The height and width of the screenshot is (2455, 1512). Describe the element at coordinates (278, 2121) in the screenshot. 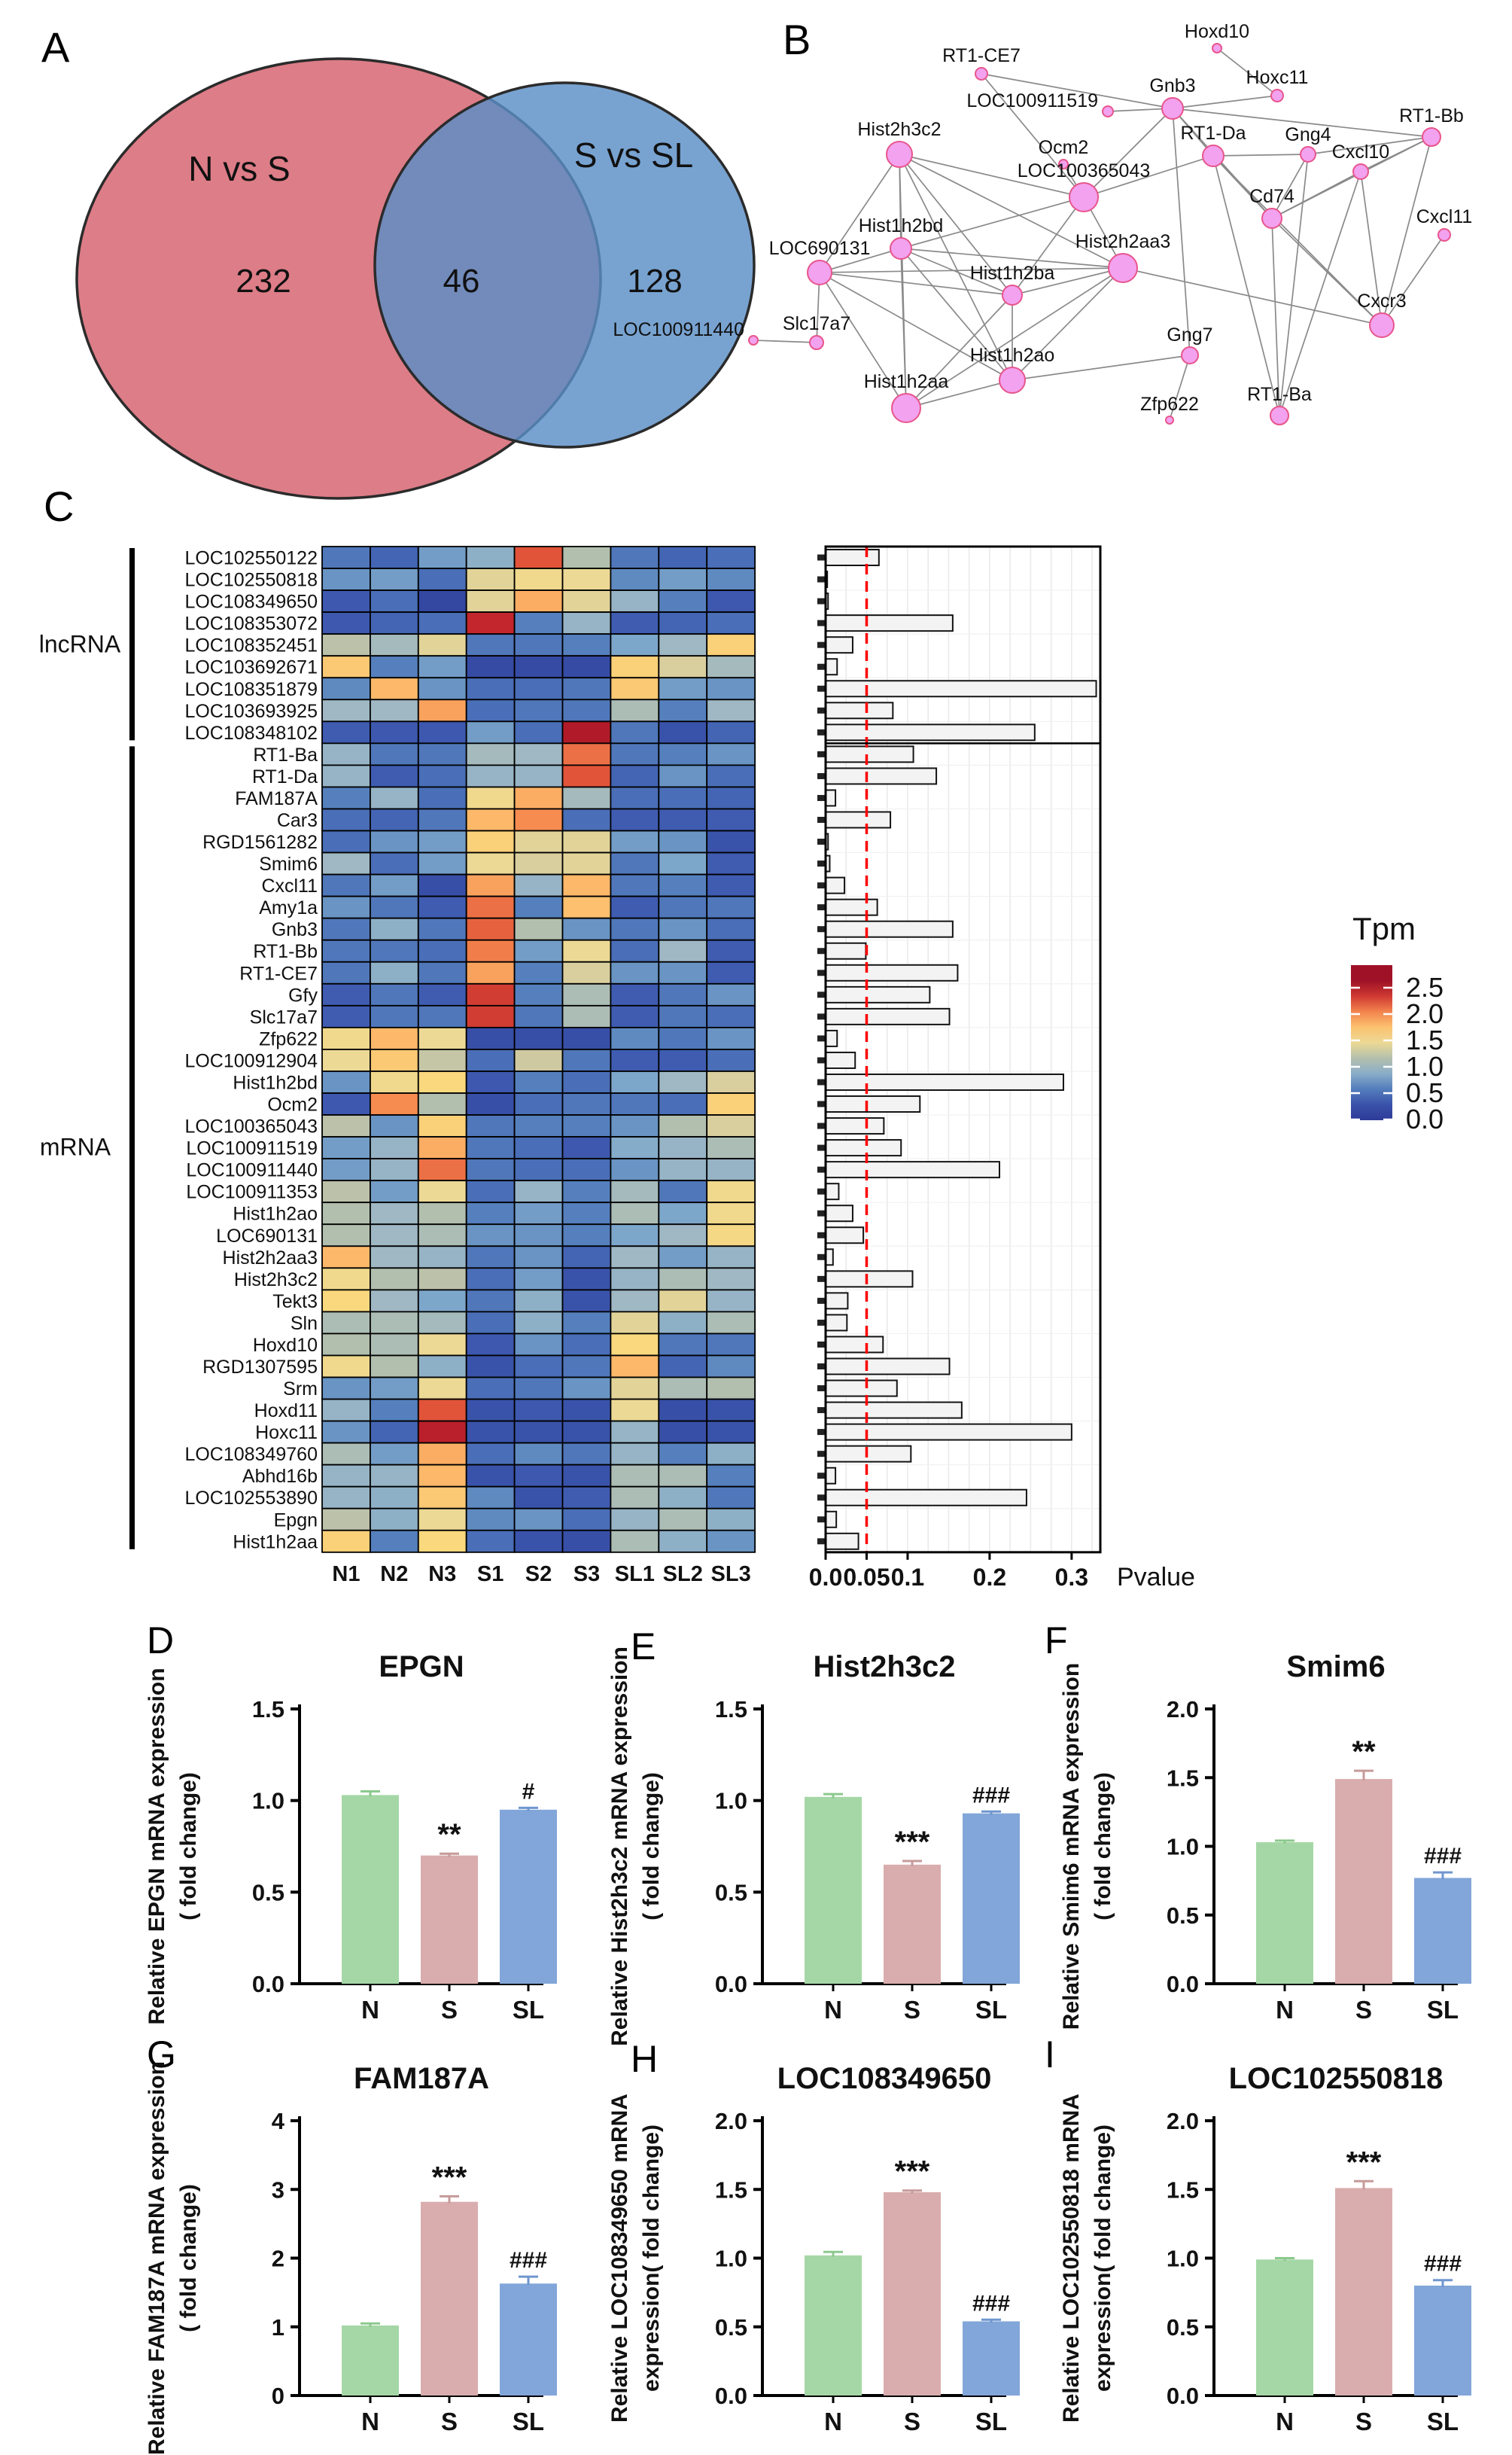

I see `svg-text: 4` at that location.